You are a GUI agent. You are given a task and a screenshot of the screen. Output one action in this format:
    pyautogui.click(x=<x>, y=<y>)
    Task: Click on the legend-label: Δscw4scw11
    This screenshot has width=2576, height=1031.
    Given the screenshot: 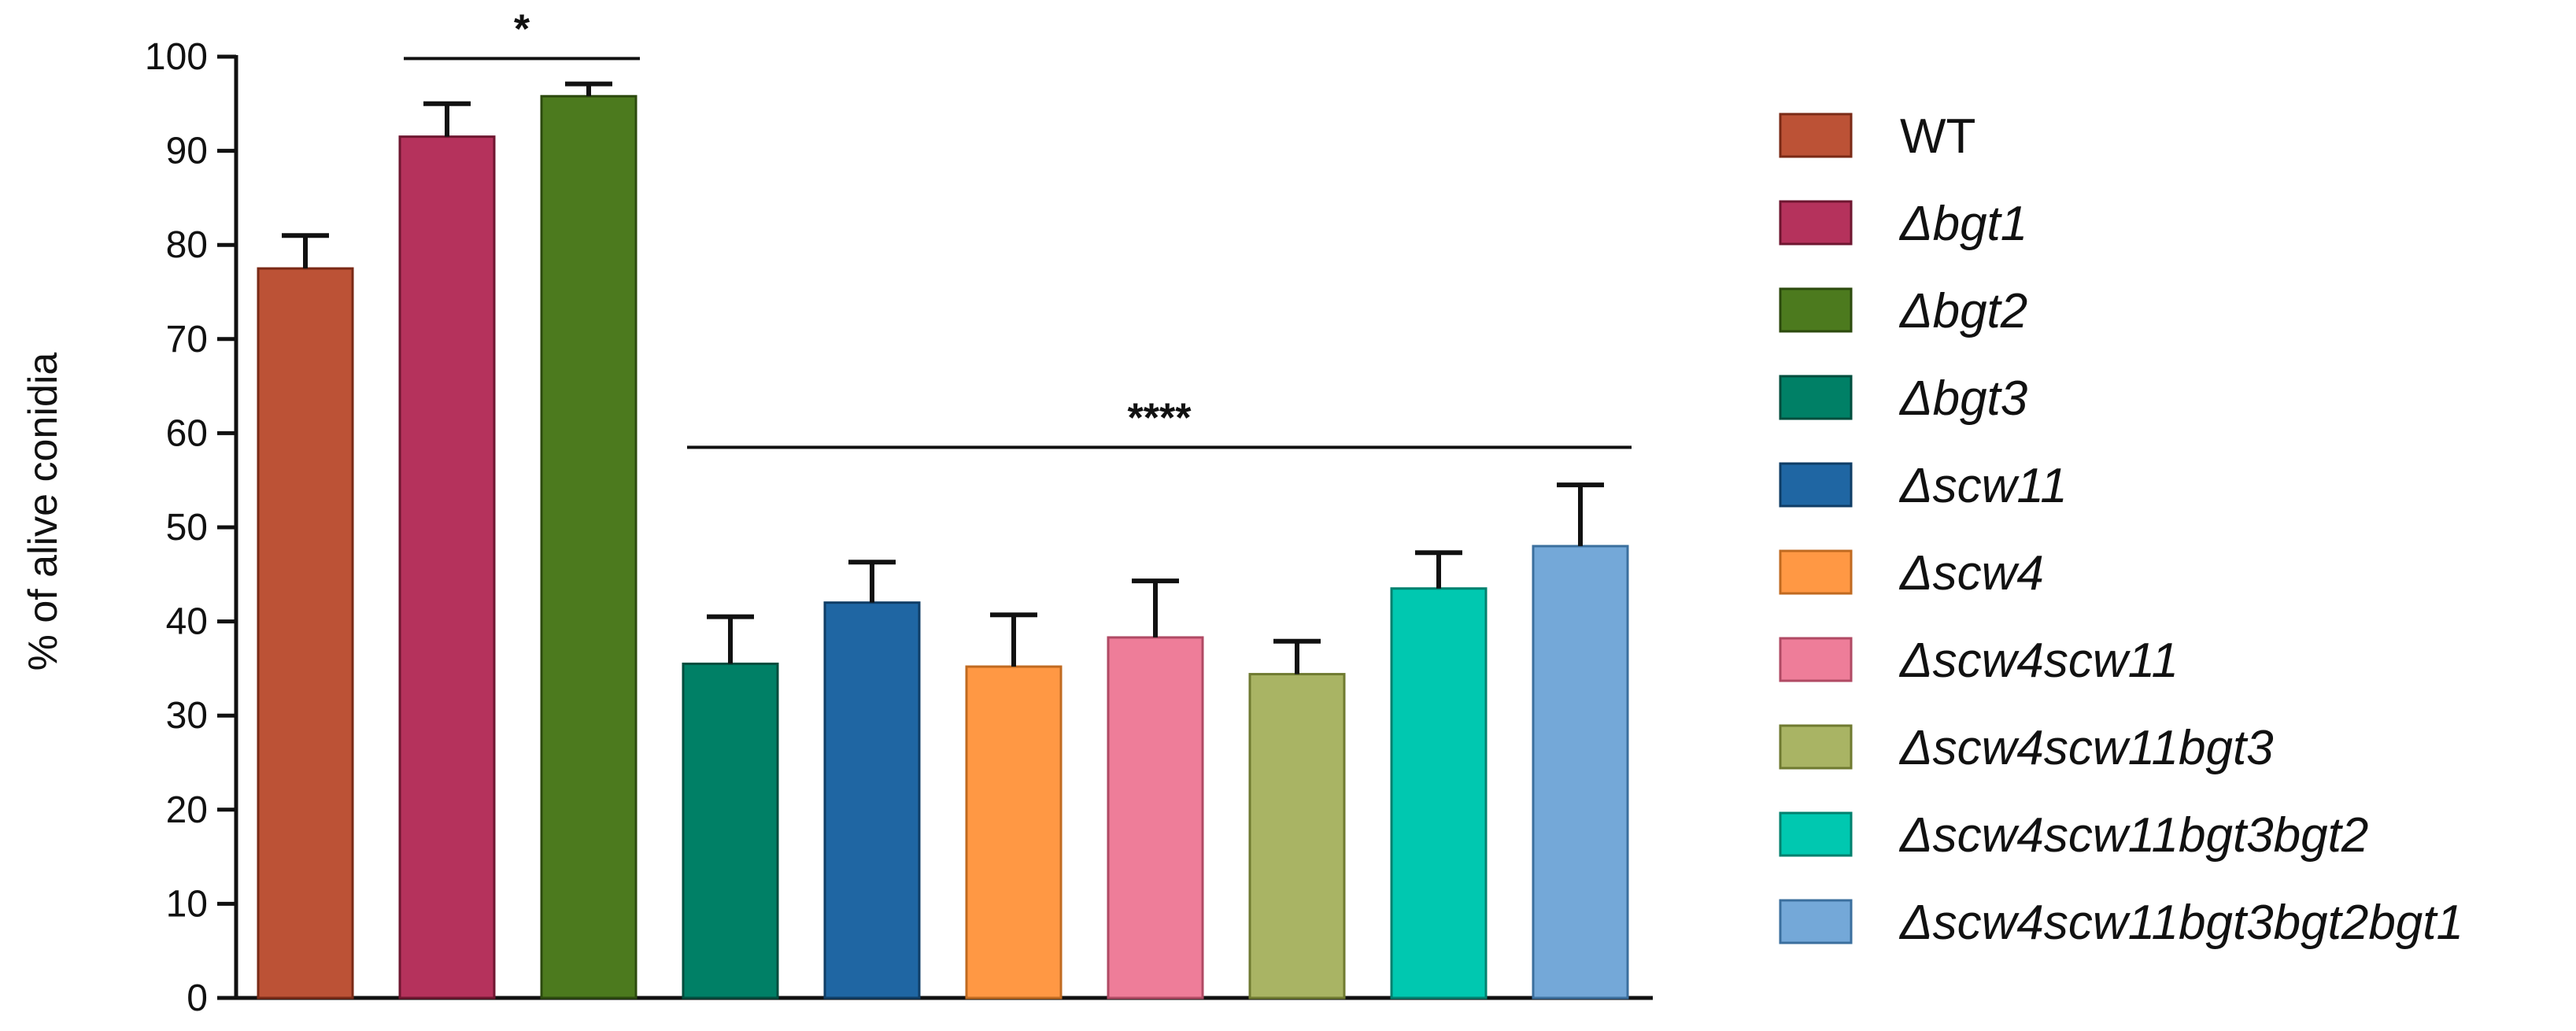 What is the action you would take?
    pyautogui.click(x=2038, y=661)
    